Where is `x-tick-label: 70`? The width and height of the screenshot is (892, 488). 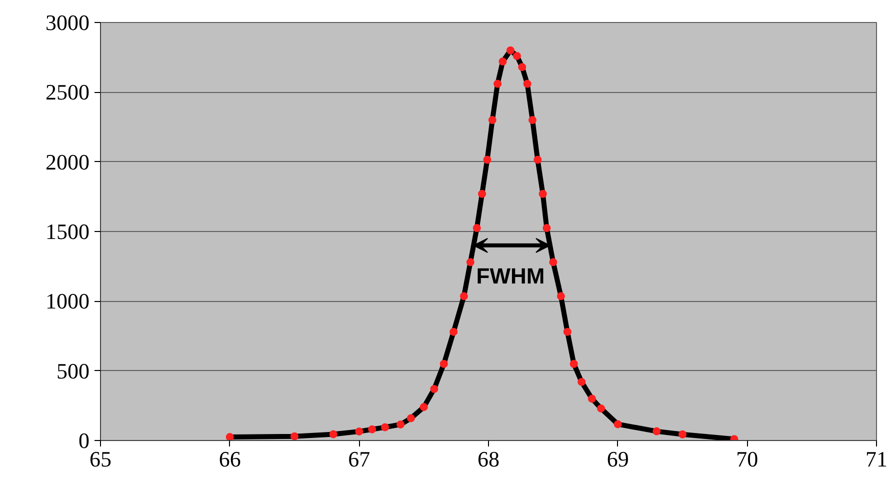 x-tick-label: 70 is located at coordinates (747, 459).